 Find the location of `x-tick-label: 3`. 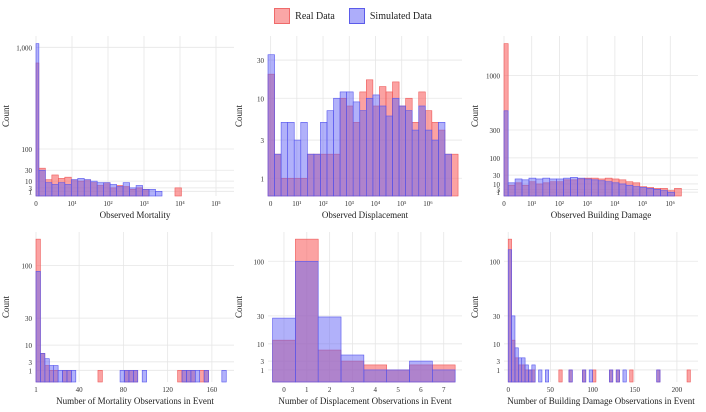

x-tick-label: 3 is located at coordinates (353, 390).